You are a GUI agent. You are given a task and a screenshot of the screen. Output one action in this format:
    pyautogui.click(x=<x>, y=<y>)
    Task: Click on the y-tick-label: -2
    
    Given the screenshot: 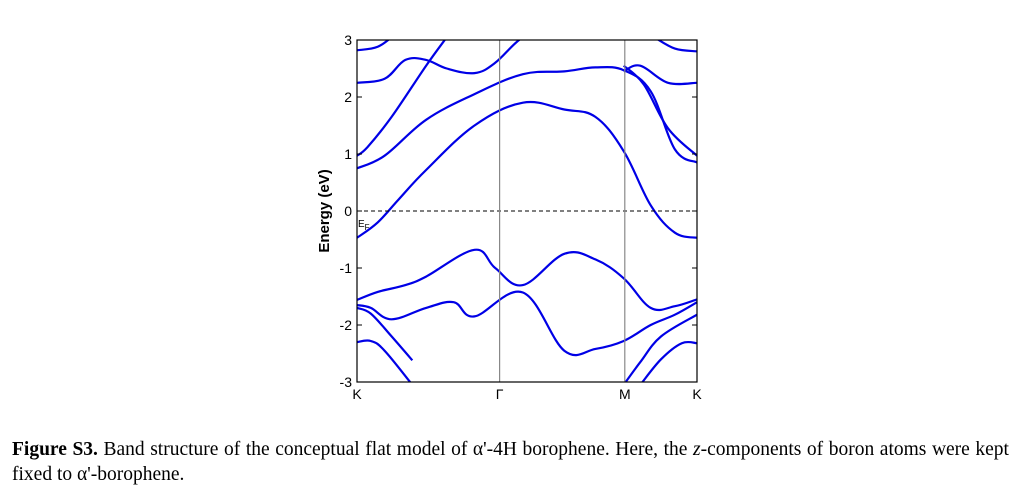 What is the action you would take?
    pyautogui.click(x=346, y=325)
    